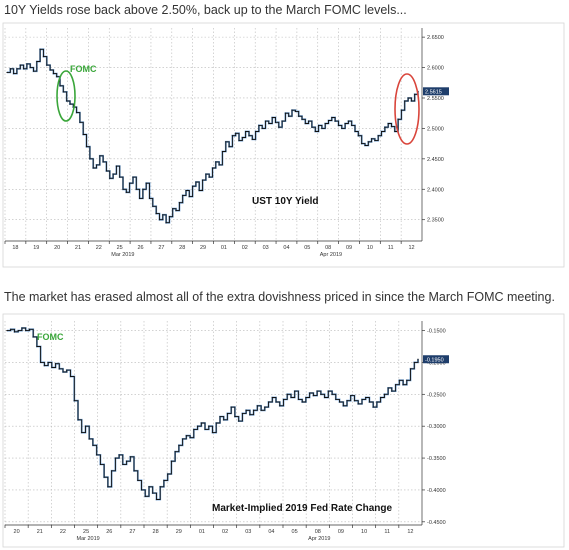 This screenshot has width=569, height=550. Describe the element at coordinates (99, 248) in the screenshot. I see `x-tick-label: 22` at that location.